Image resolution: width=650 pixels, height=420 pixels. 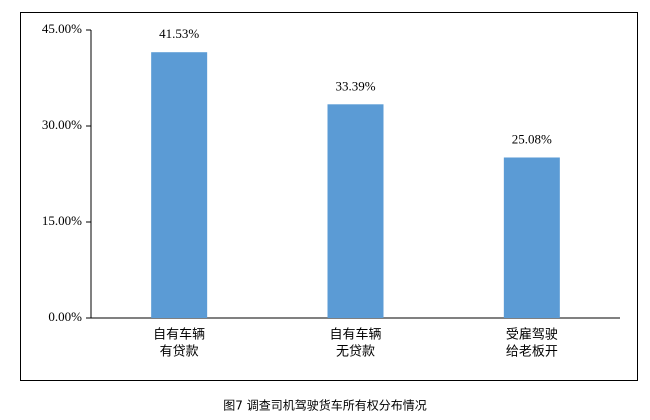 I want to click on value-label: 25.08%, so click(x=532, y=138).